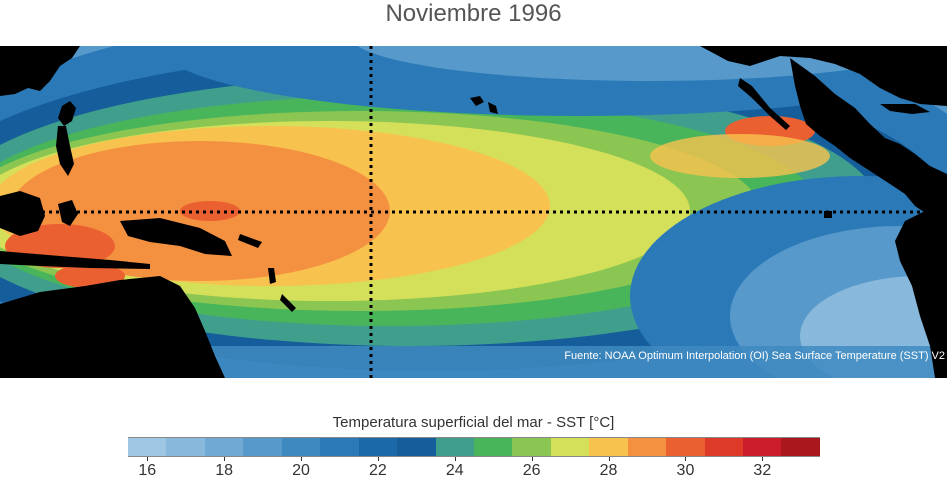  What do you see at coordinates (176, 237) in the screenshot?
I see `land-new-guinea` at bounding box center [176, 237].